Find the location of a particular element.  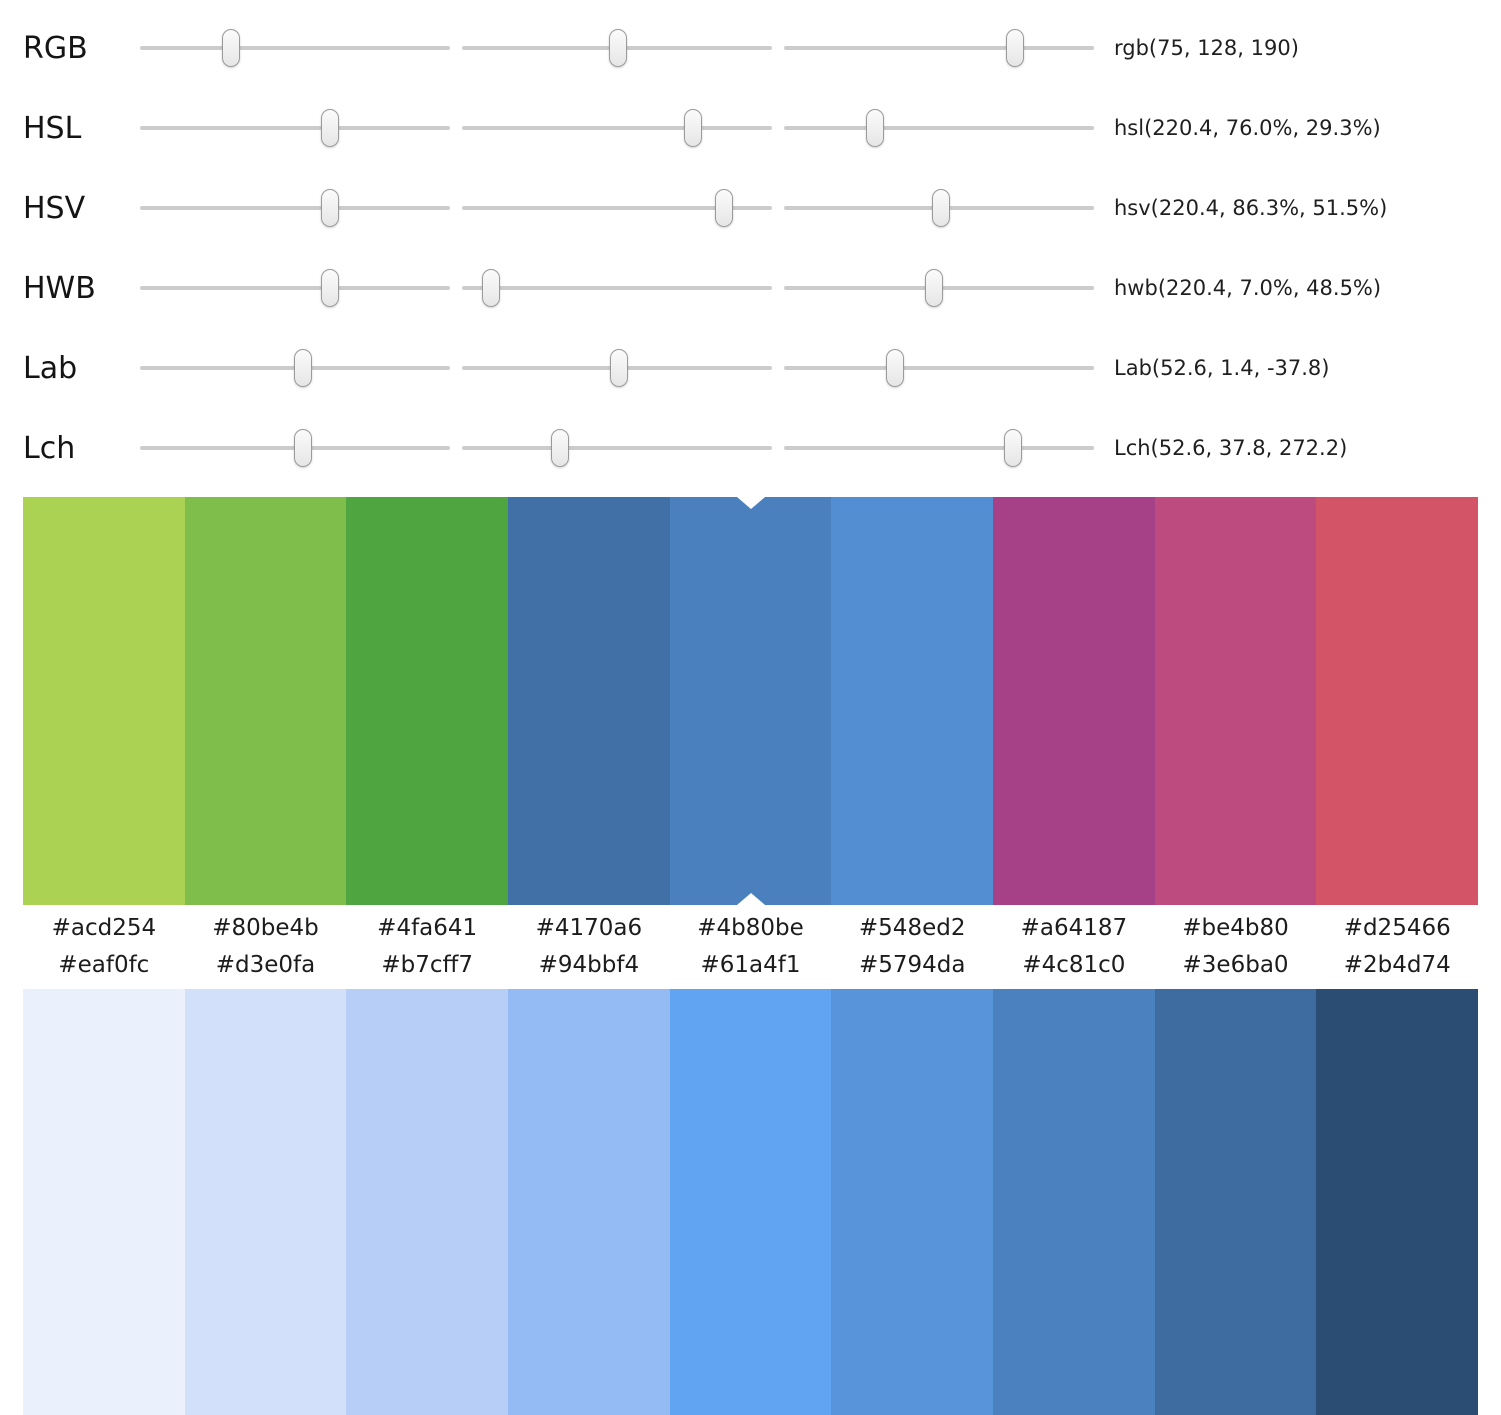

hwb-value-readout: hwb(220.4, 7.0%, 48.5%) is located at coordinates (1248, 288).